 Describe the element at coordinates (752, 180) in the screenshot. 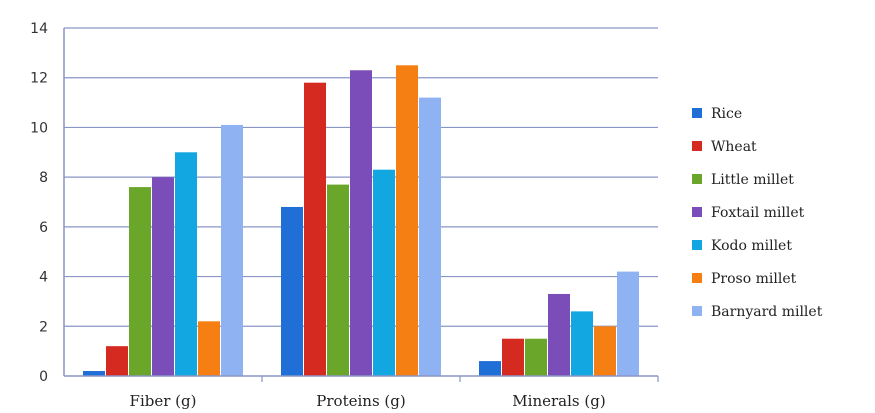

I see `legend-label: Little millet` at that location.